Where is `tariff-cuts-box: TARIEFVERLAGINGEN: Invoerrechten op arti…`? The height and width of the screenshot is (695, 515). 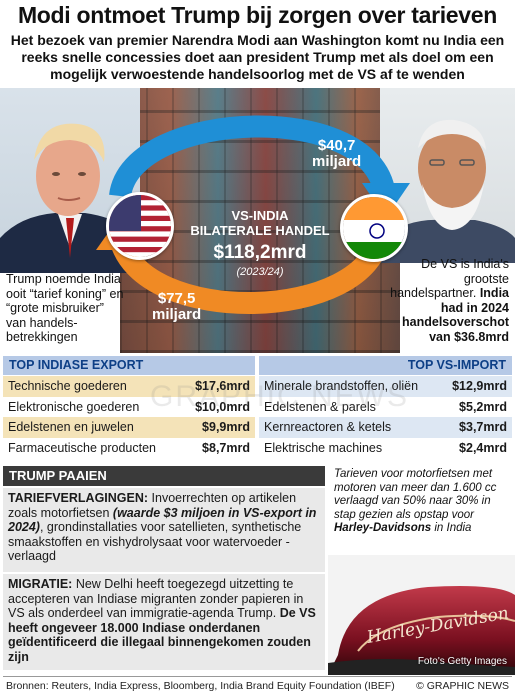 tariff-cuts-box: TARIEFVERLAGINGEN: Invoerrechten op arti… is located at coordinates (164, 530).